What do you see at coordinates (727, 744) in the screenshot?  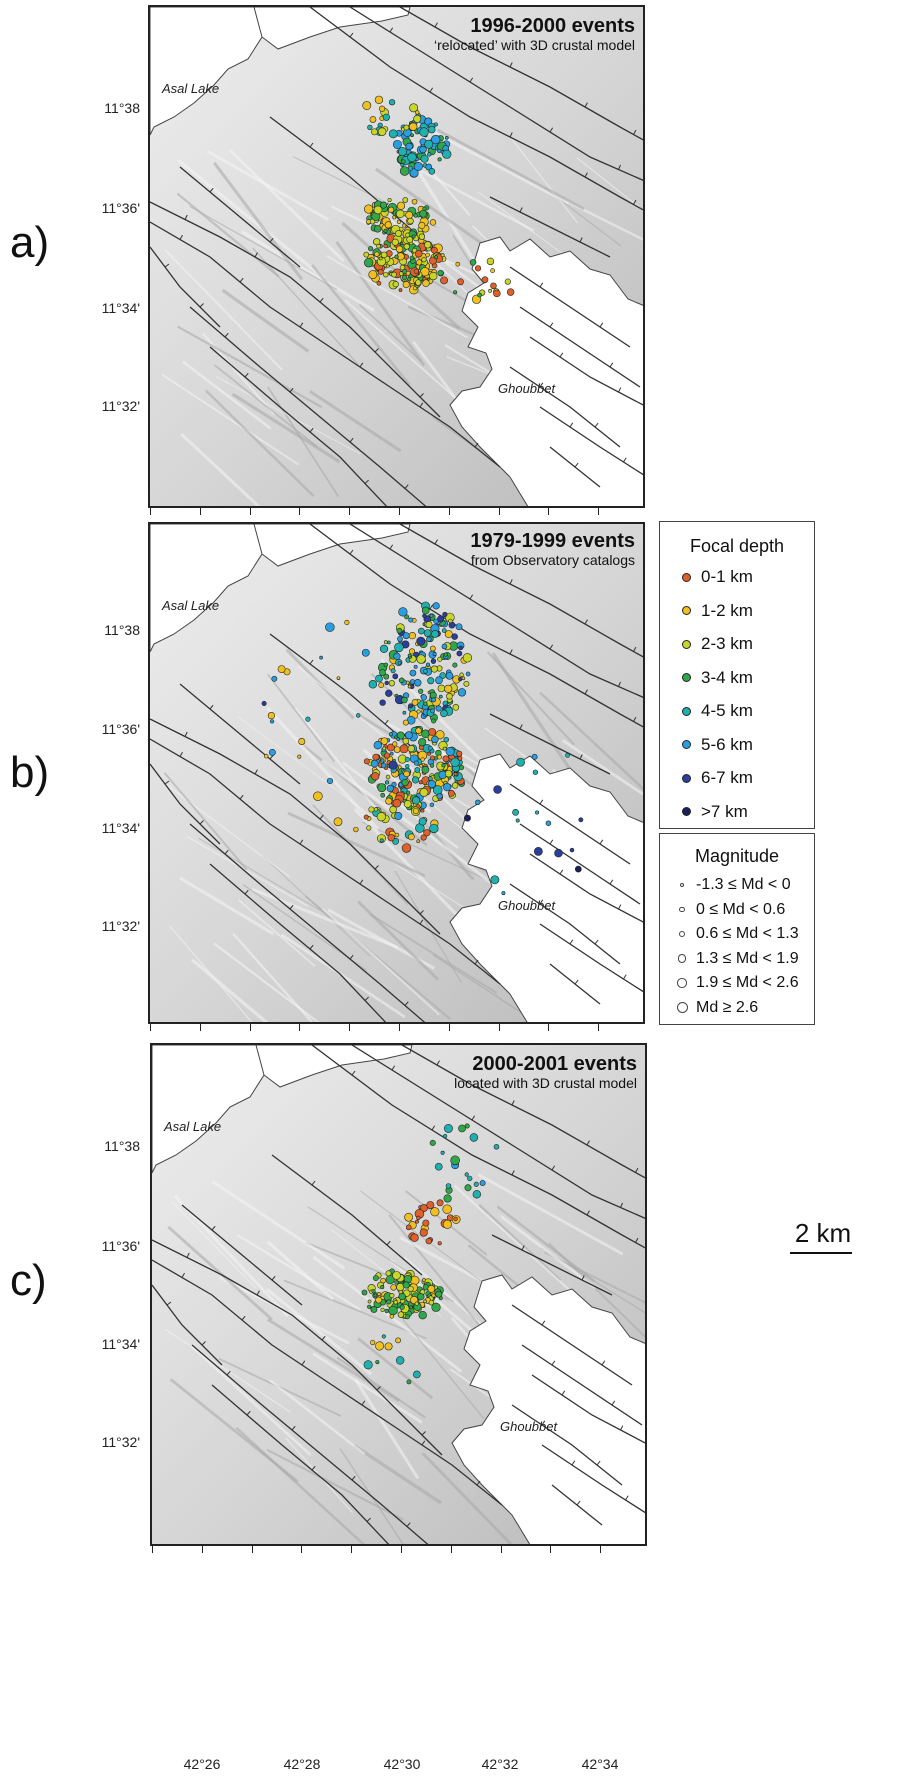 I see `depth-legend-label: 5-6 km` at bounding box center [727, 744].